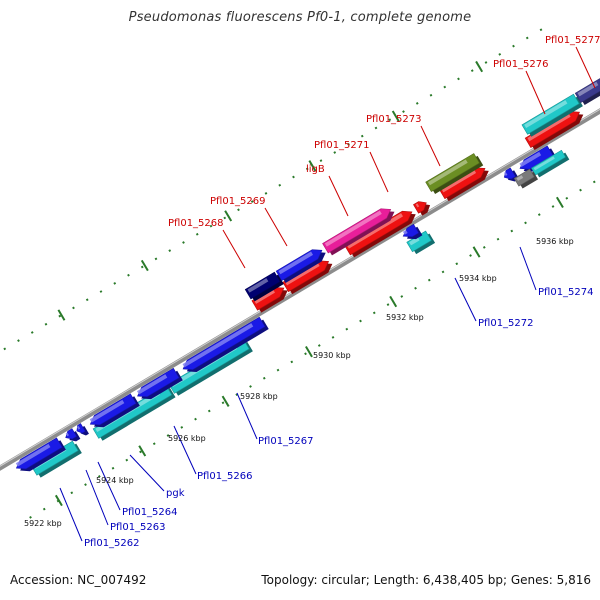  I want to click on kbp-tick-label: 5924 kbp, so click(115, 480).